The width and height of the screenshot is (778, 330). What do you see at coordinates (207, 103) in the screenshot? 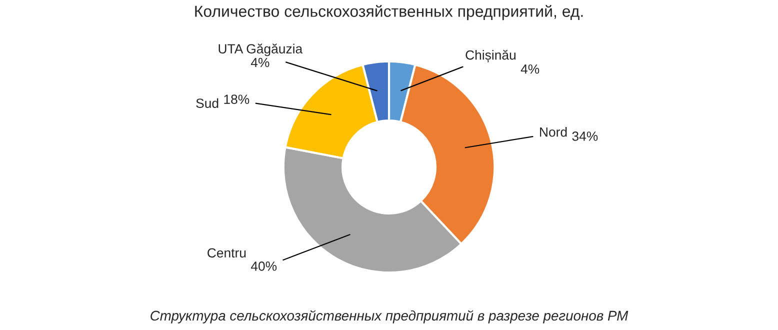
I see `slice-label: Sud` at bounding box center [207, 103].